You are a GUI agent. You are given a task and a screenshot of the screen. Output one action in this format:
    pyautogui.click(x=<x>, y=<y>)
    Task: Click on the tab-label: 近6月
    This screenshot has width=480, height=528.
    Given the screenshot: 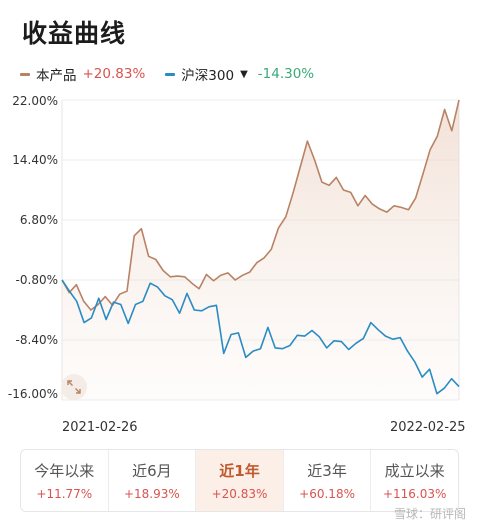 What is the action you would take?
    pyautogui.click(x=152, y=471)
    